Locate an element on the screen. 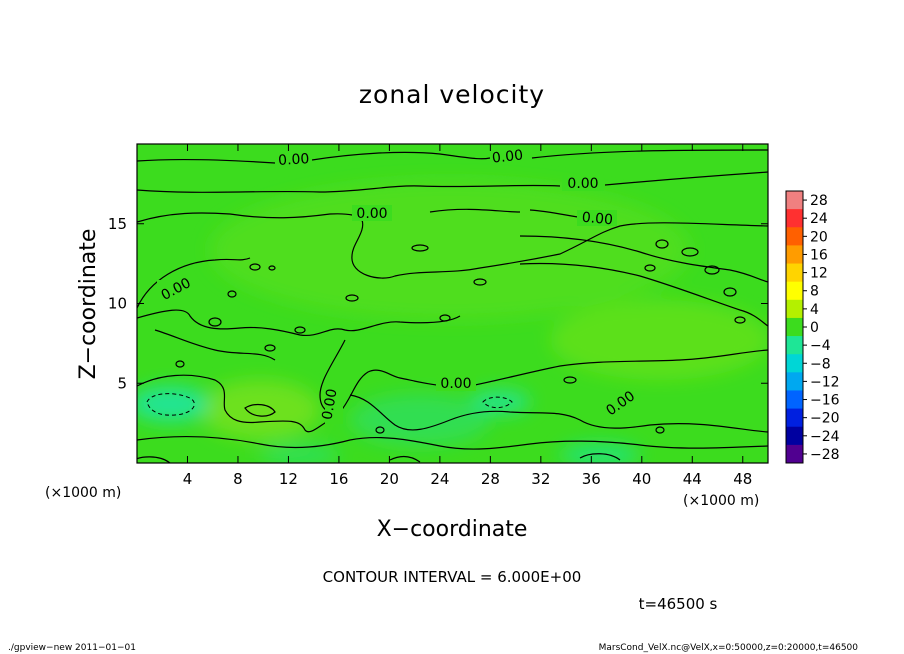 This screenshot has height=654, width=904. colorbar-label: −8 is located at coordinates (820, 364).